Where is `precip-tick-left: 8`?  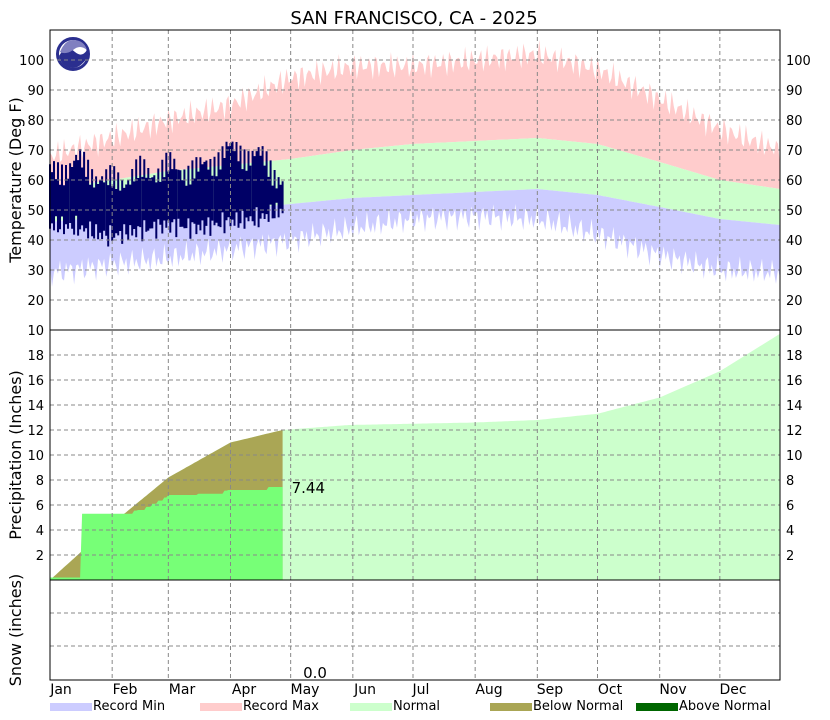
precip-tick-left: 8 is located at coordinates (40, 481).